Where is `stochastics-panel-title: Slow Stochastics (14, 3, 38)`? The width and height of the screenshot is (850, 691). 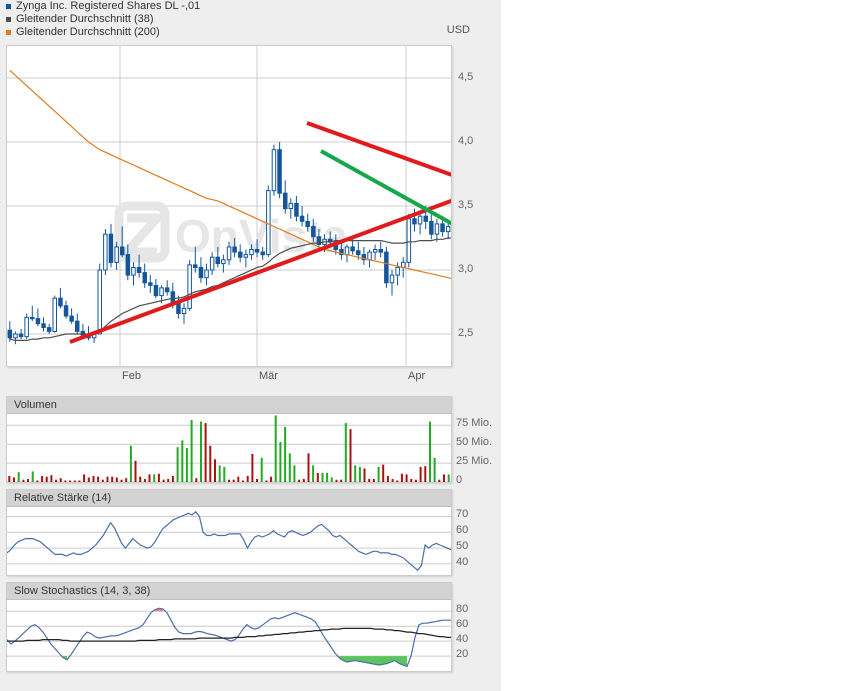
stochastics-panel-title: Slow Stochastics (14, 3, 38) is located at coordinates (229, 591).